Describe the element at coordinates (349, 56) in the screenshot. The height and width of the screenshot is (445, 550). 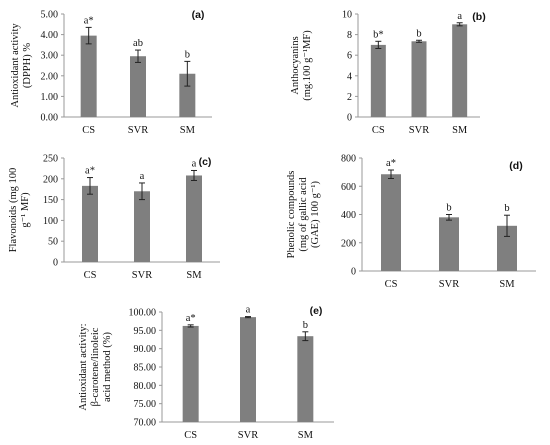
I see `y-tick-label: 6` at that location.